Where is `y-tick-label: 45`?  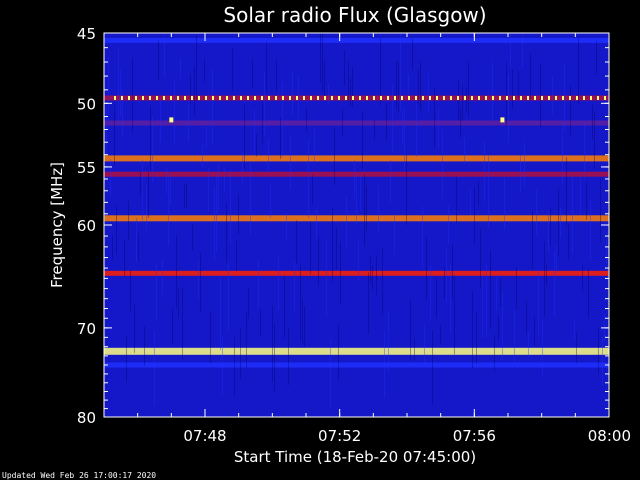 y-tick-label: 45 is located at coordinates (86, 34).